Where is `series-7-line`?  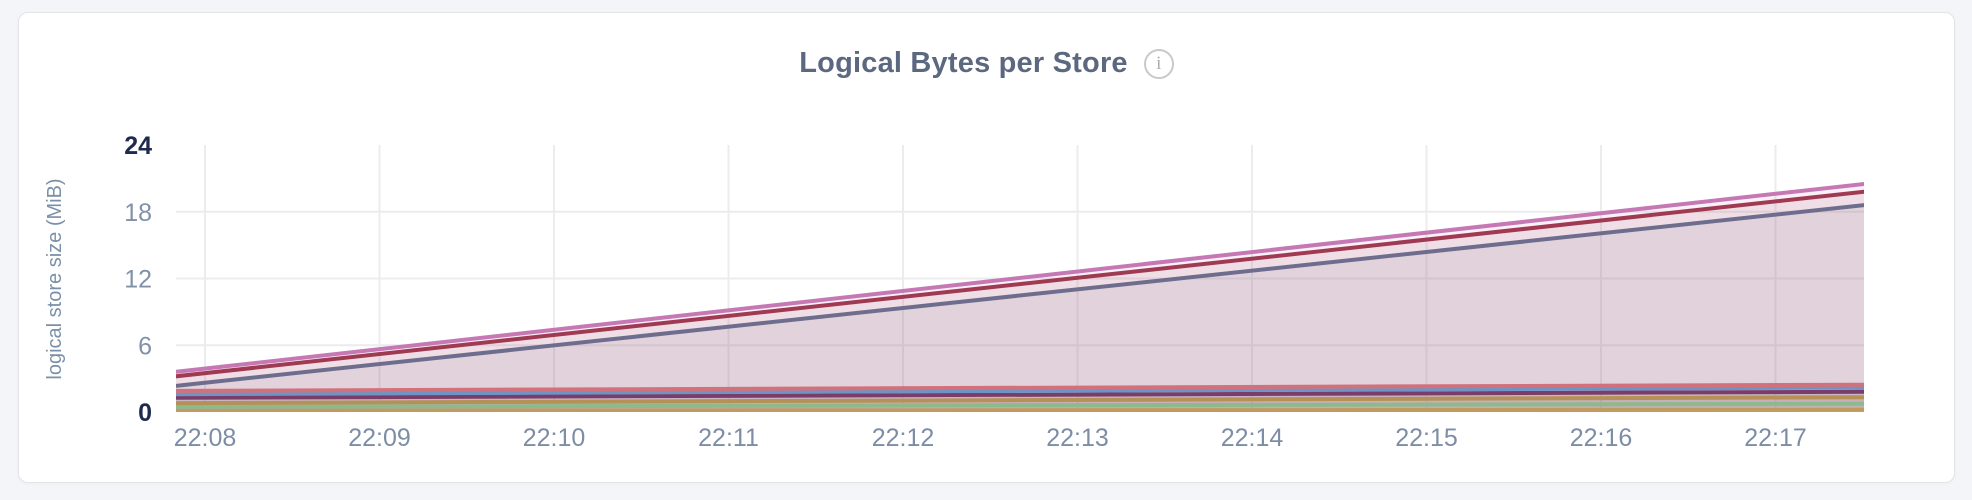 series-7-line is located at coordinates (1020, 400).